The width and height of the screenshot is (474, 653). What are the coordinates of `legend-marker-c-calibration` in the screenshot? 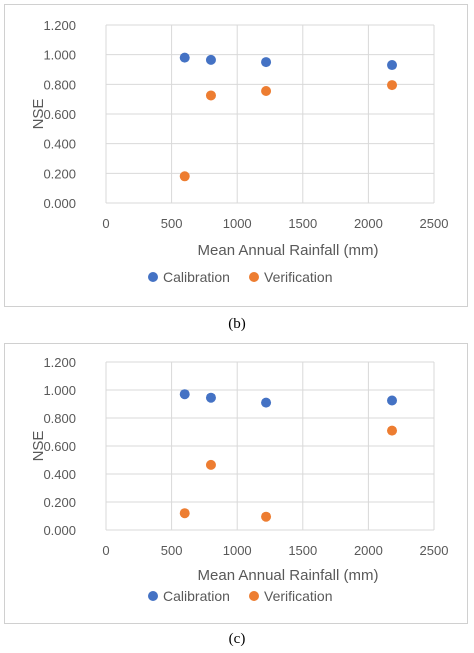 It's located at (153, 596).